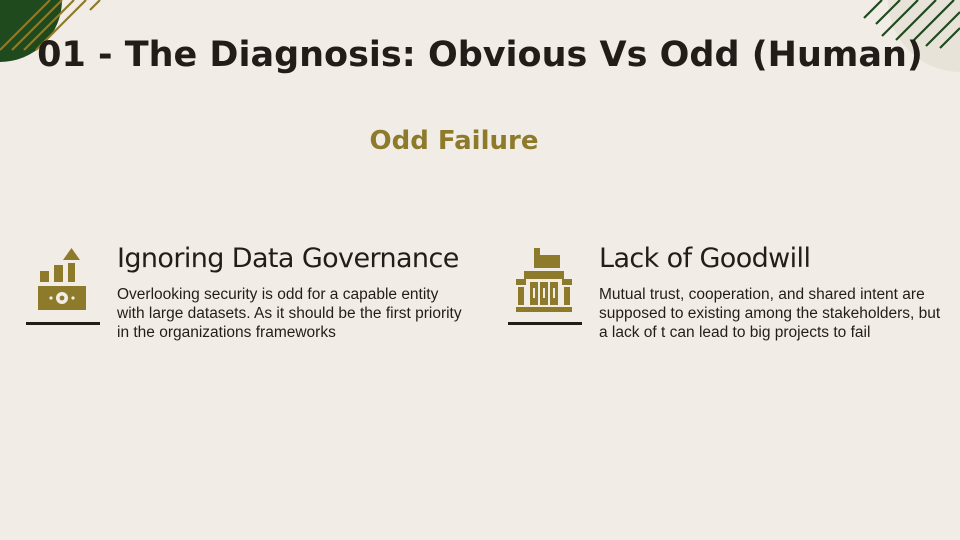 The image size is (960, 540). Describe the element at coordinates (62, 279) in the screenshot. I see `factory-growth-icon` at that location.